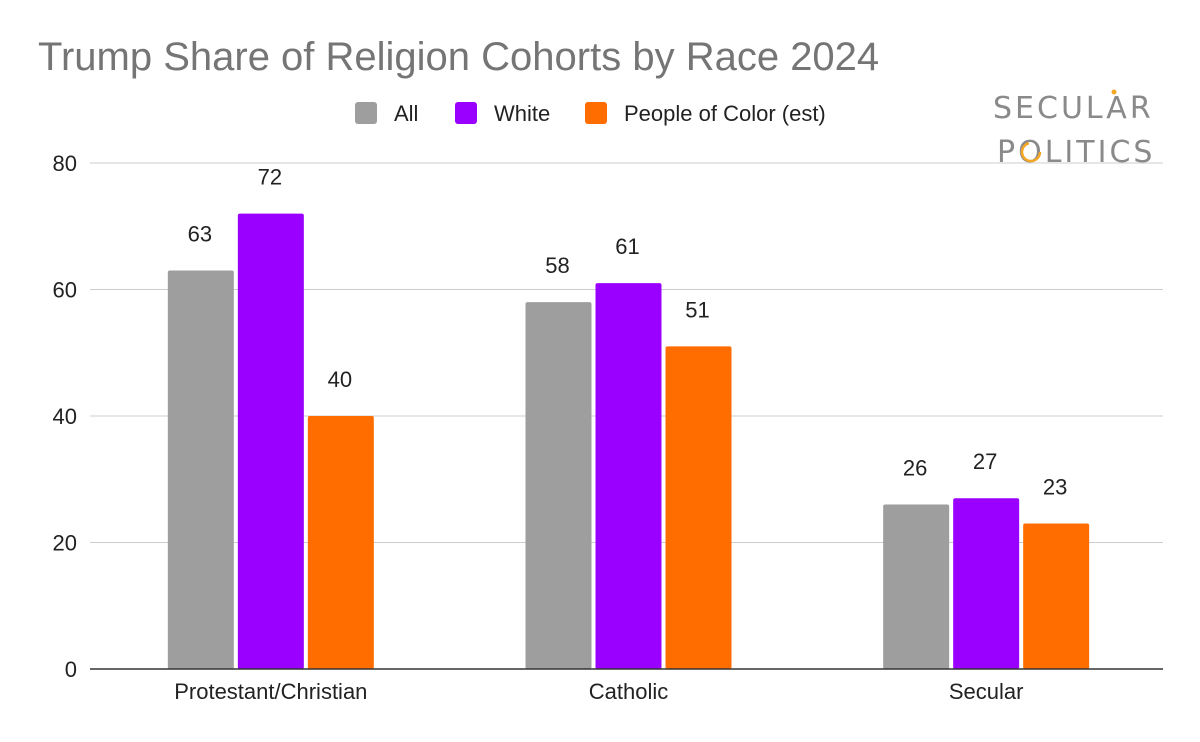 Image resolution: width=1200 pixels, height=742 pixels. What do you see at coordinates (270, 691) in the screenshot?
I see `category-label: Protestant/Christian` at bounding box center [270, 691].